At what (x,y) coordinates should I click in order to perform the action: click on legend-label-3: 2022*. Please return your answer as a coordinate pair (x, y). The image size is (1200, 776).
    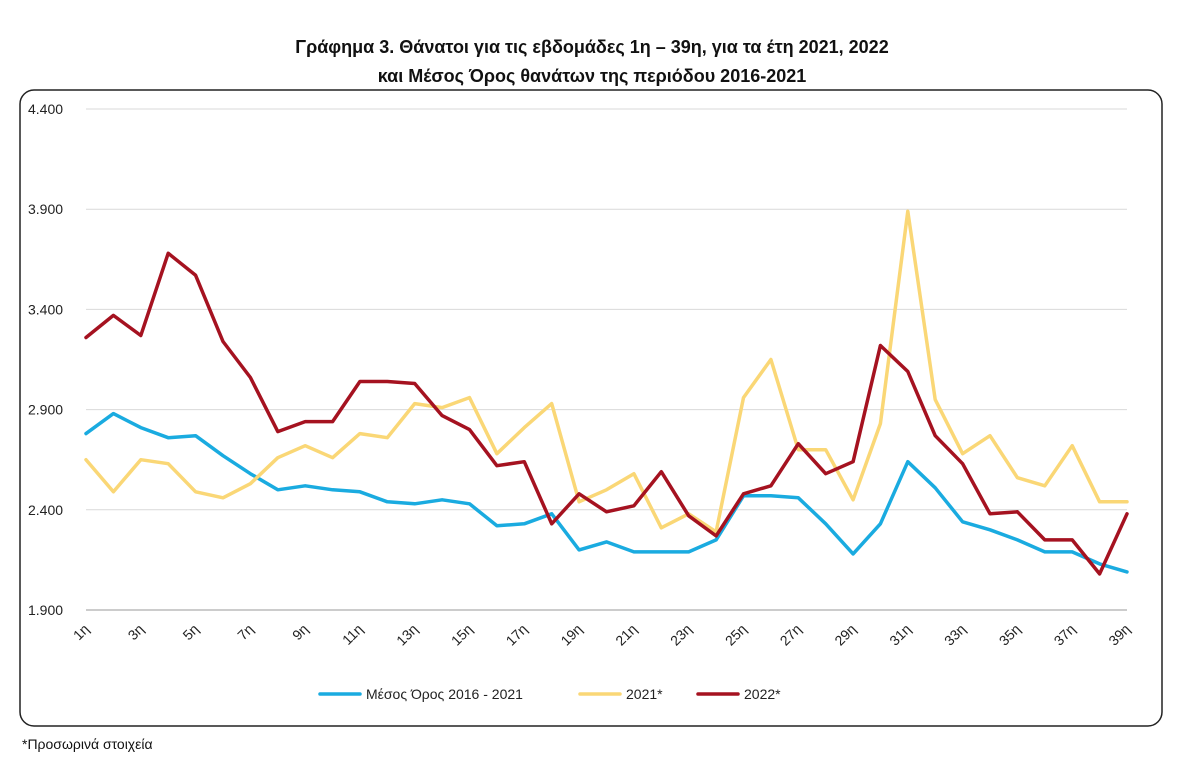
    Looking at the image, I should click on (762, 694).